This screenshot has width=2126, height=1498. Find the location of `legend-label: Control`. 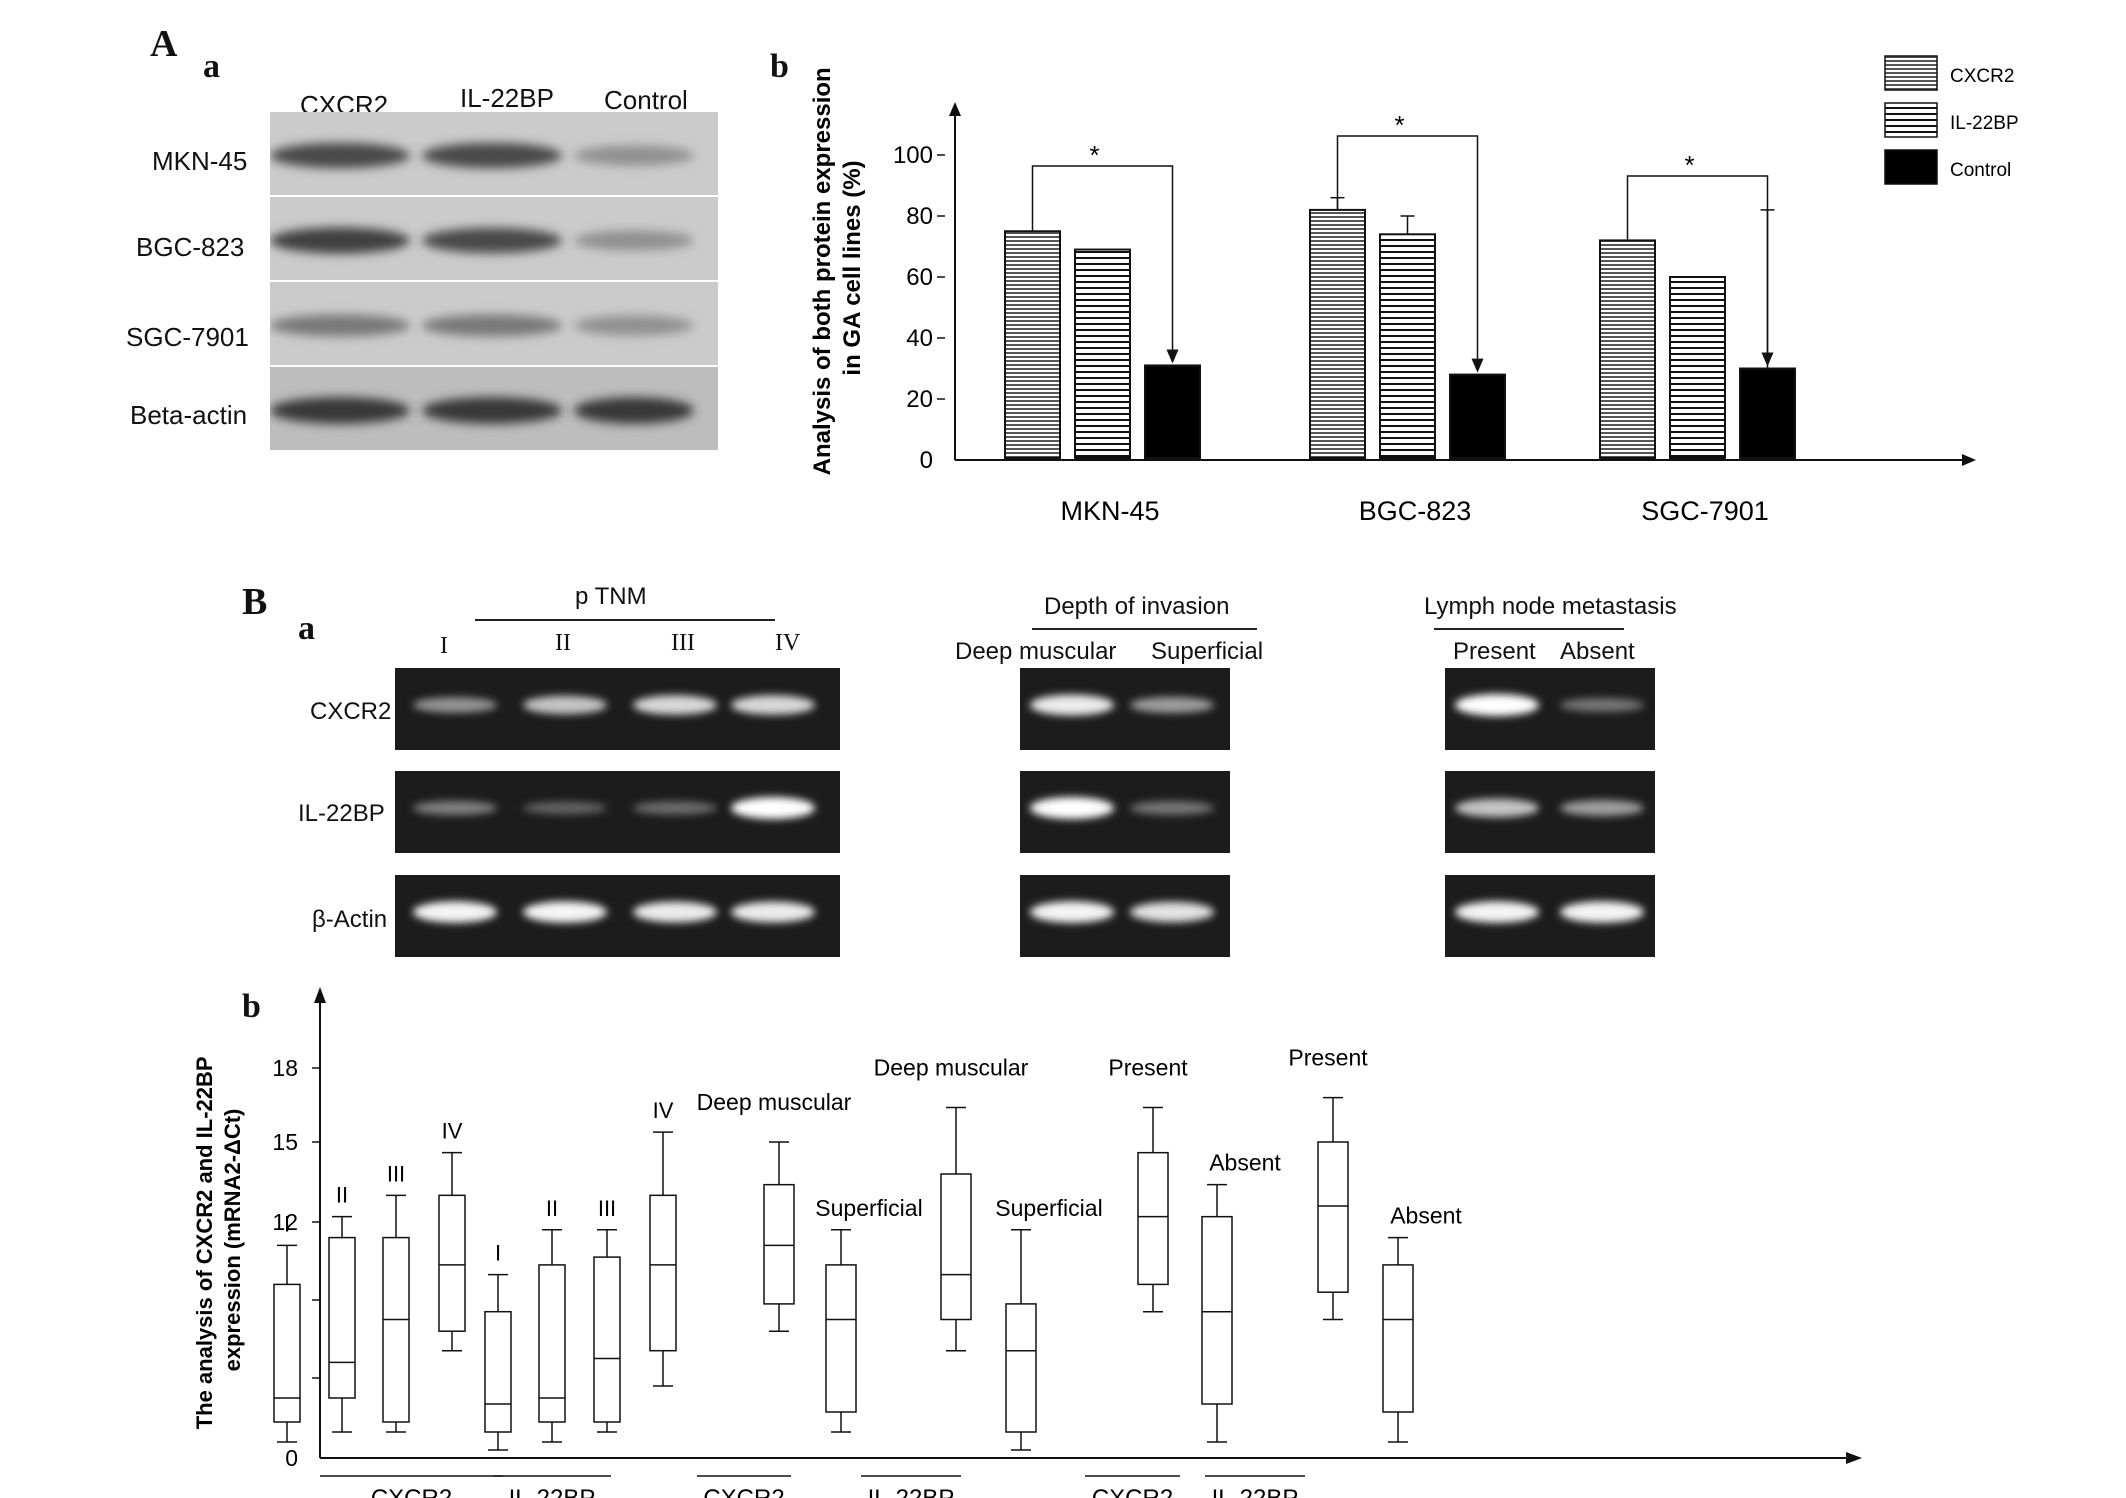

legend-label: Control is located at coordinates (1980, 170).